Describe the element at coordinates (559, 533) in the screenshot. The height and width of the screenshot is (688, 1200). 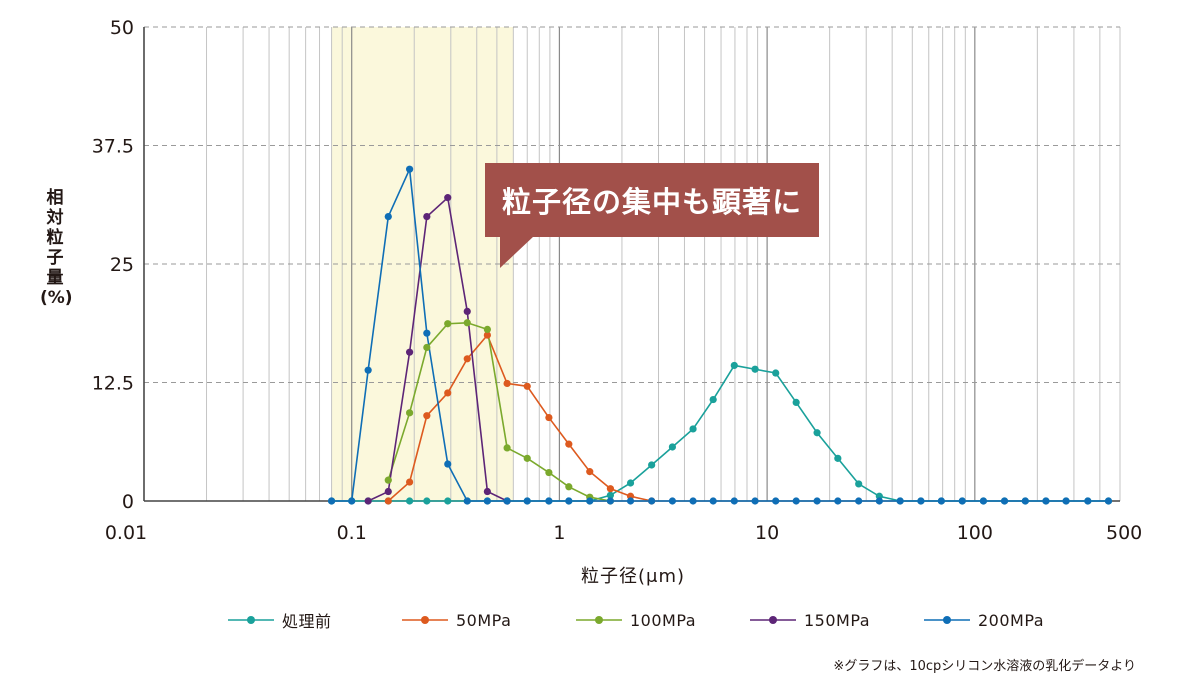
I see `x-tick-label: 1` at that location.